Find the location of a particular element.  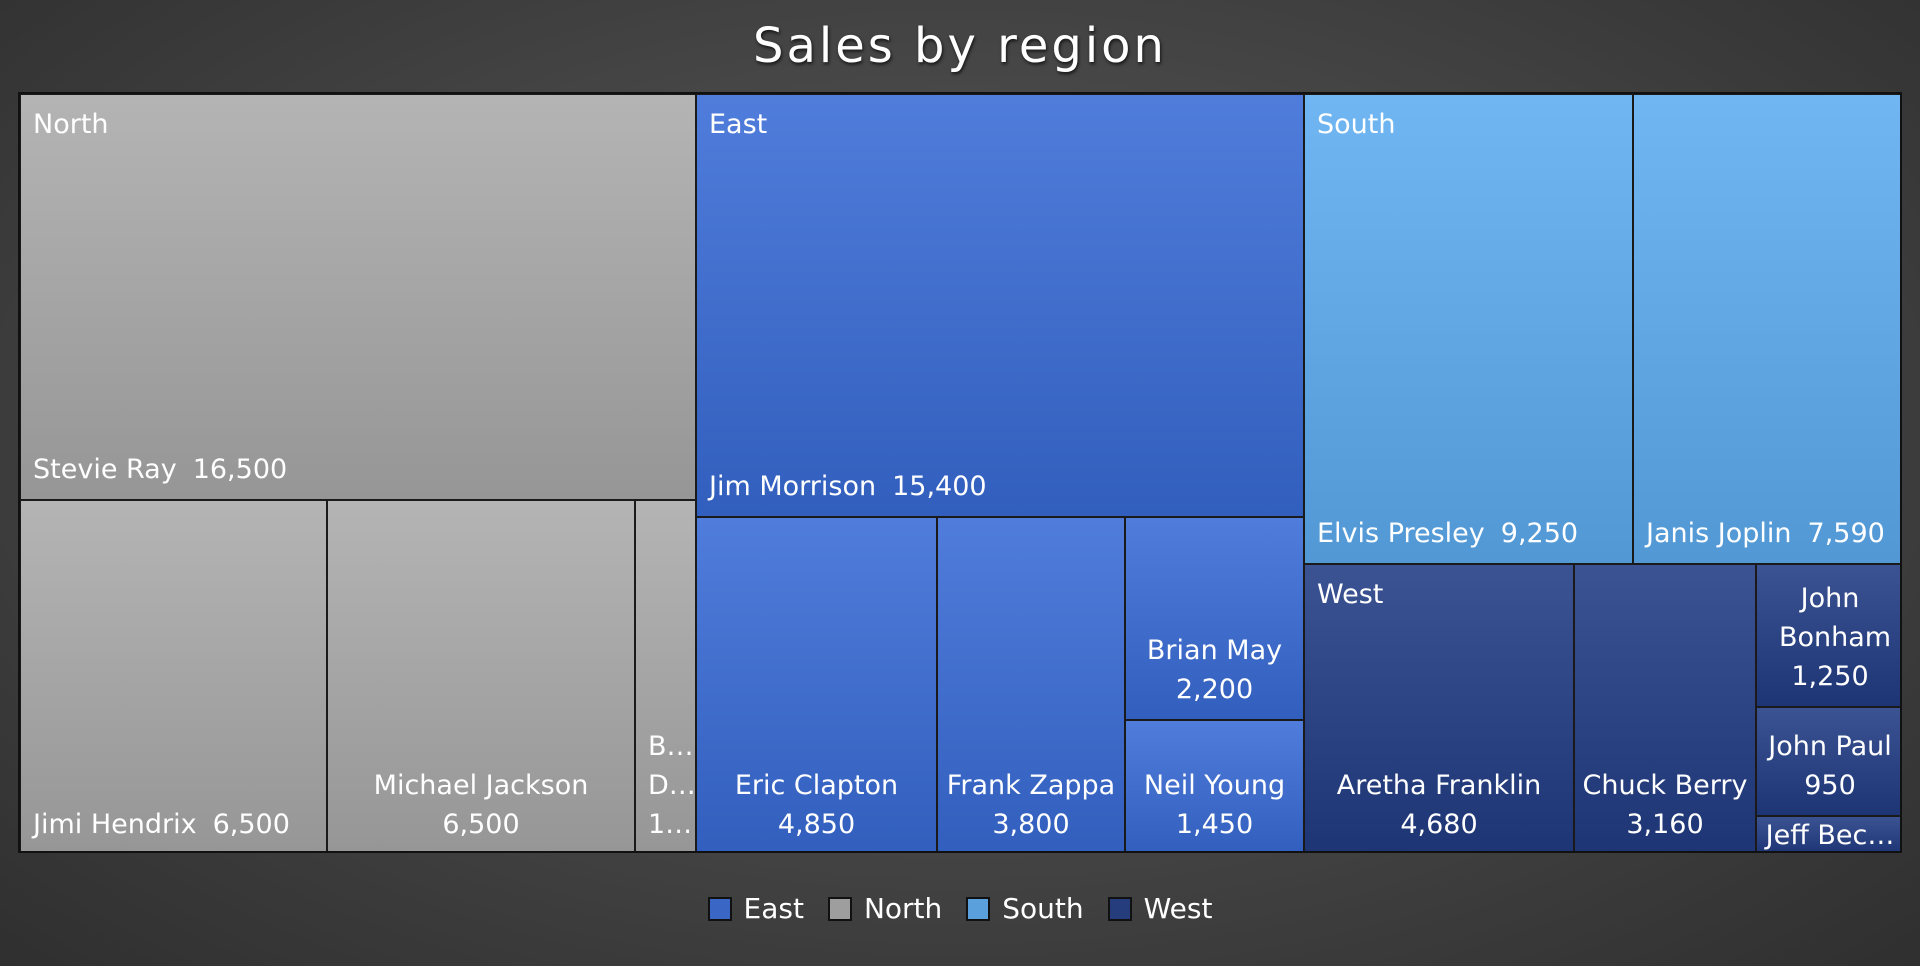

legend-item-south: South is located at coordinates (1025, 908).